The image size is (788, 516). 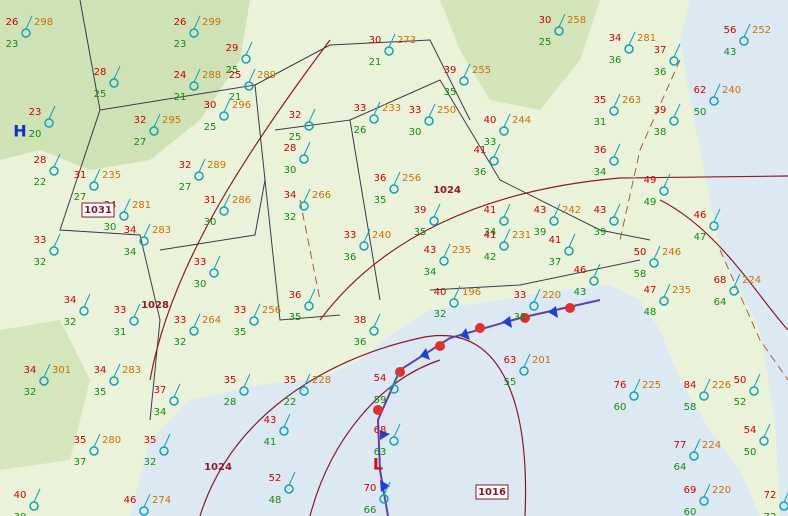 What do you see at coordinates (202, 175) in the screenshot?
I see `station: 32 27 289` at bounding box center [202, 175].